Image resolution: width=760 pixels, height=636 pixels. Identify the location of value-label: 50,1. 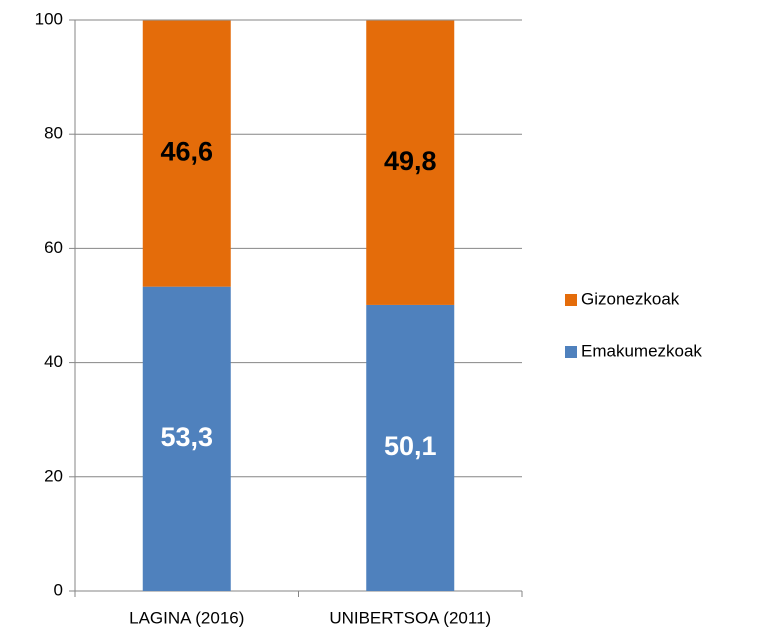
(410, 446).